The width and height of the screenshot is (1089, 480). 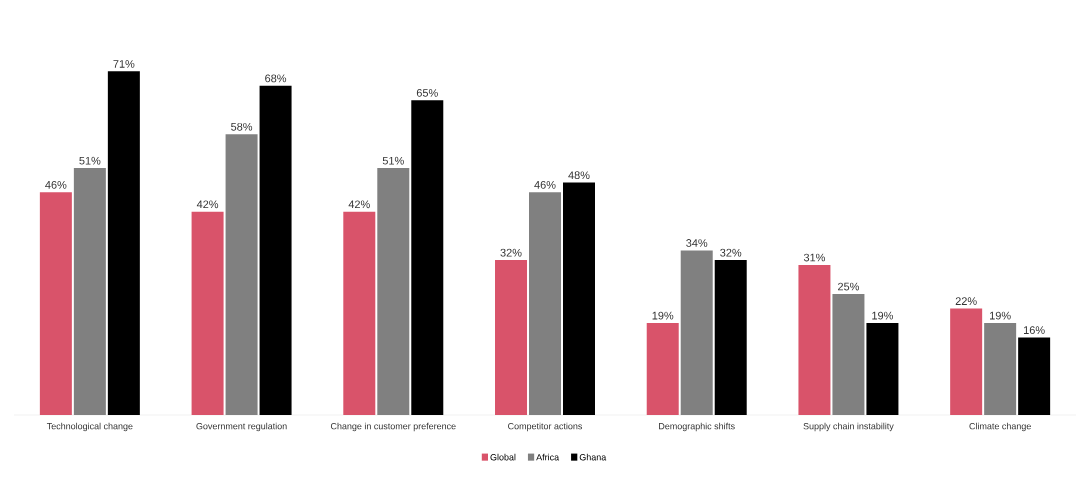 I want to click on x-tick-label: Supply chain instability, so click(x=848, y=427).